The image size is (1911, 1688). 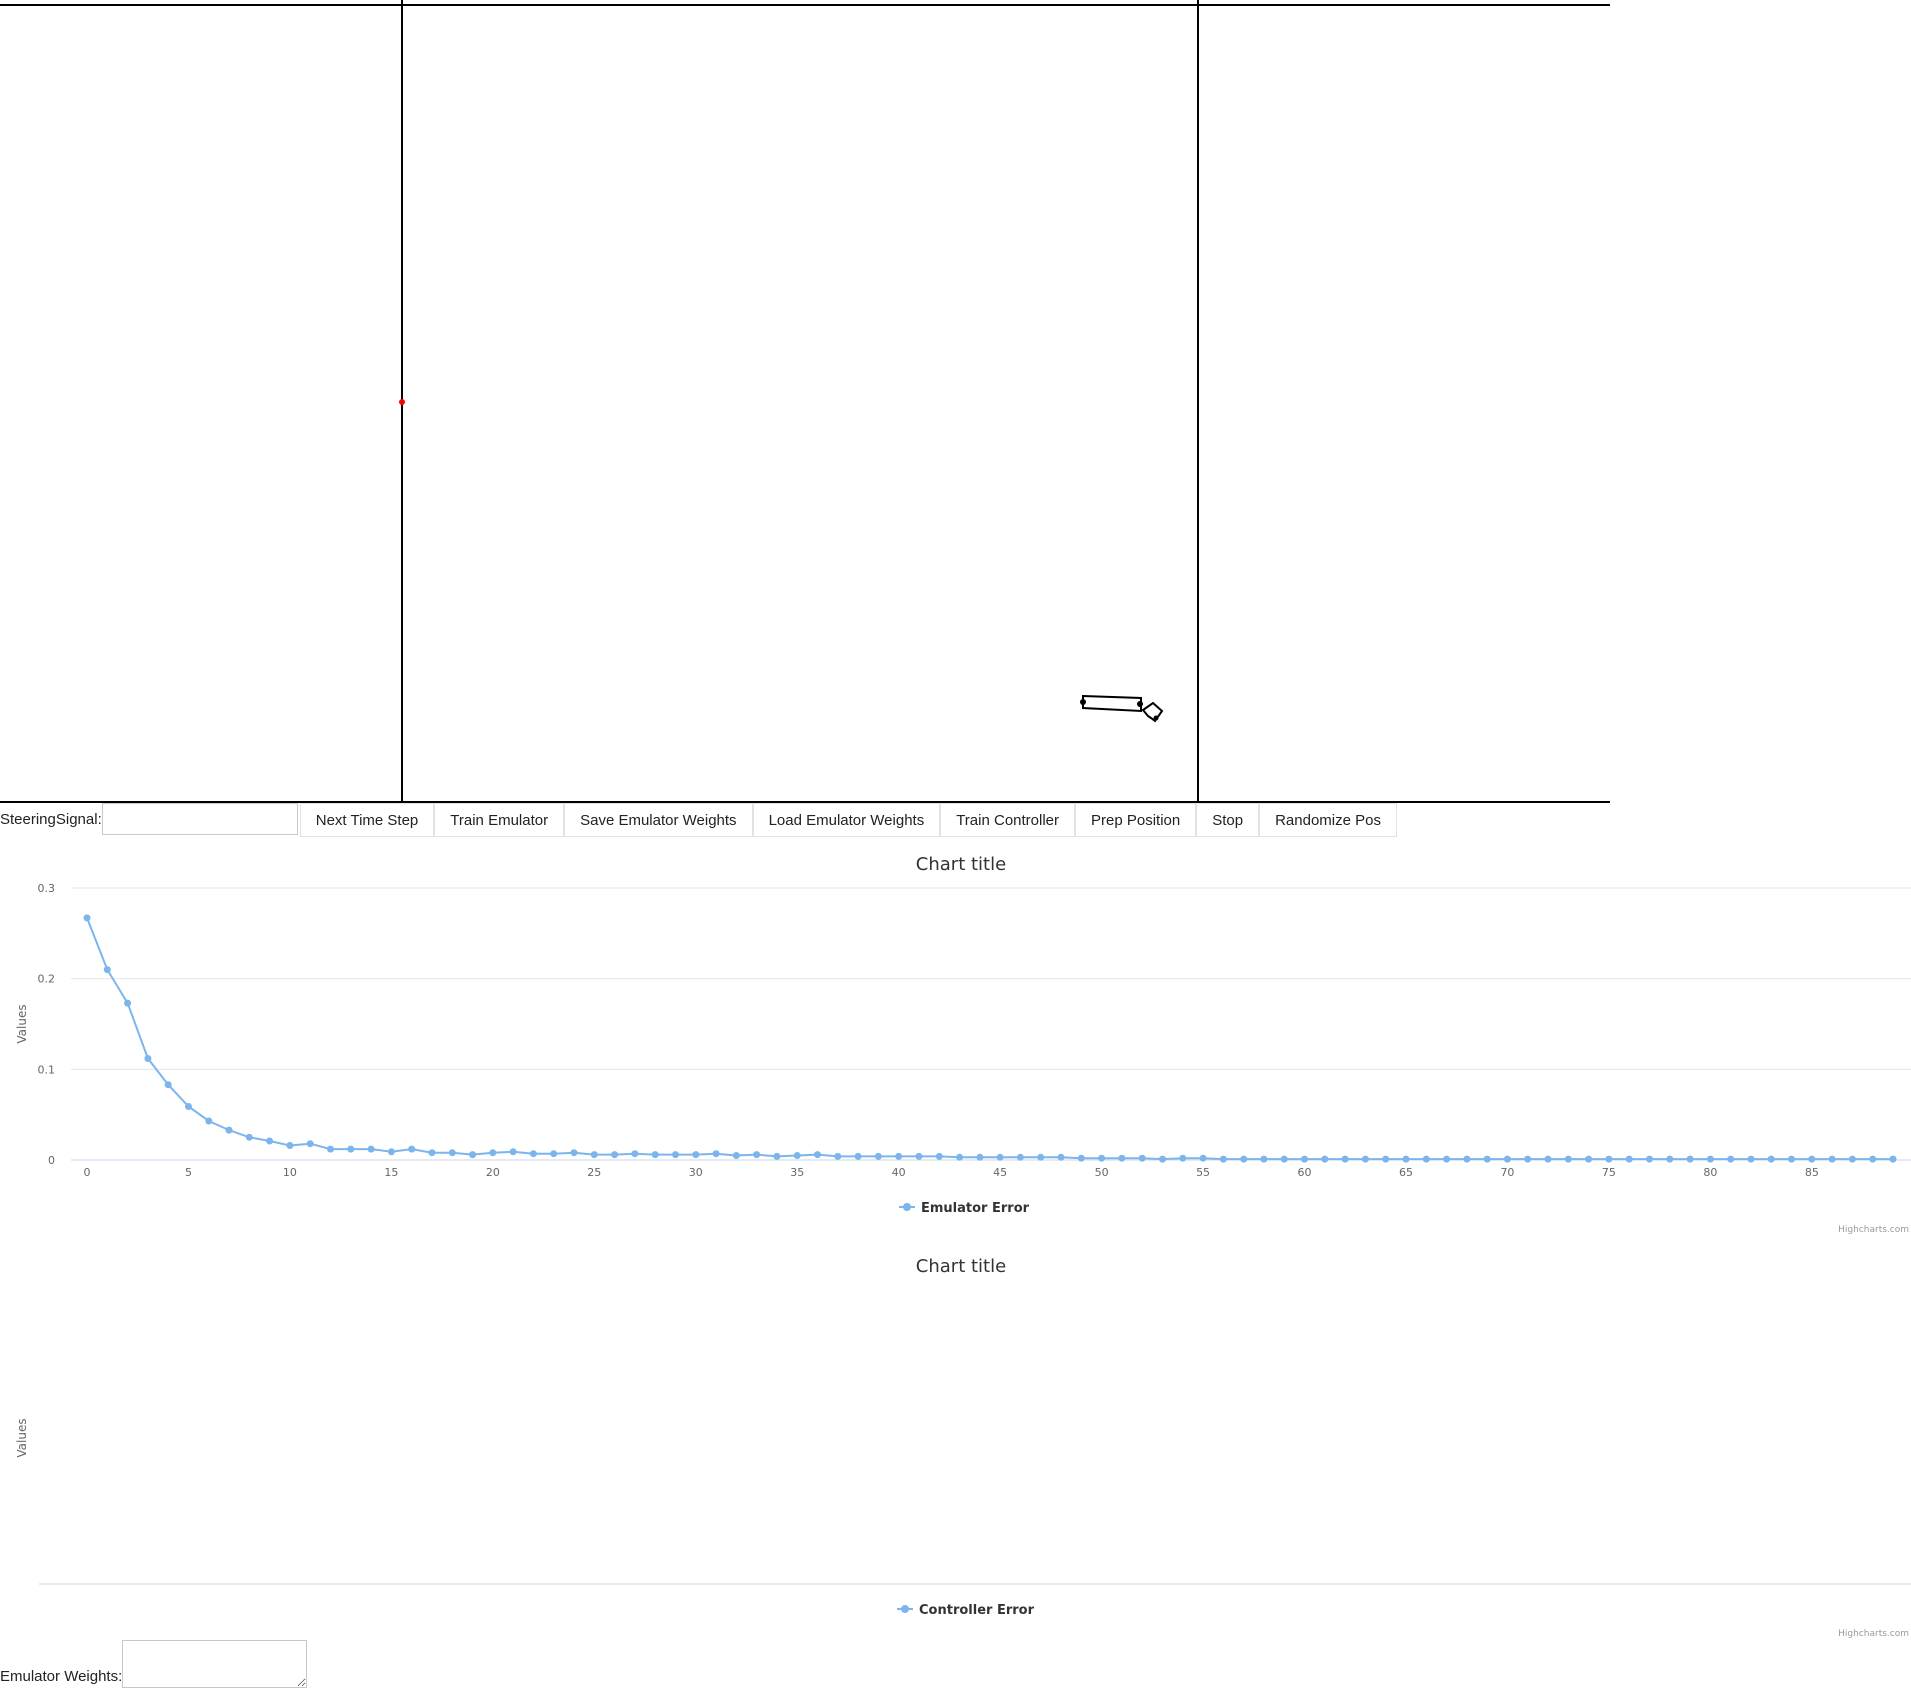 I want to click on stop-button: Stop, so click(x=1228, y=820).